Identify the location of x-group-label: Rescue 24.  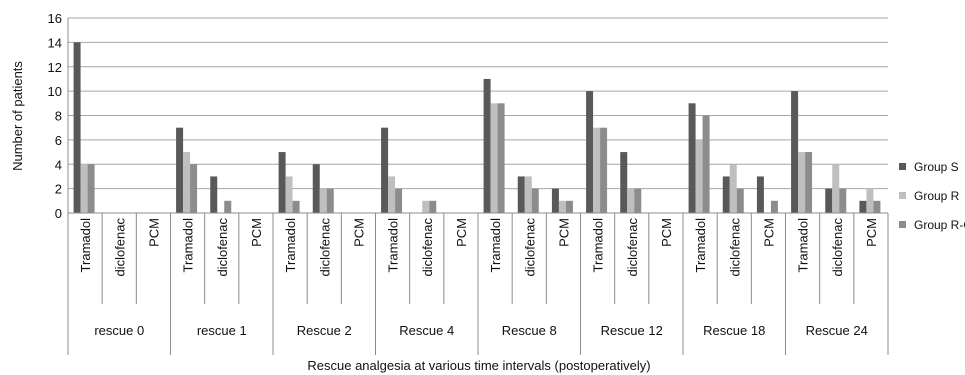
(837, 330).